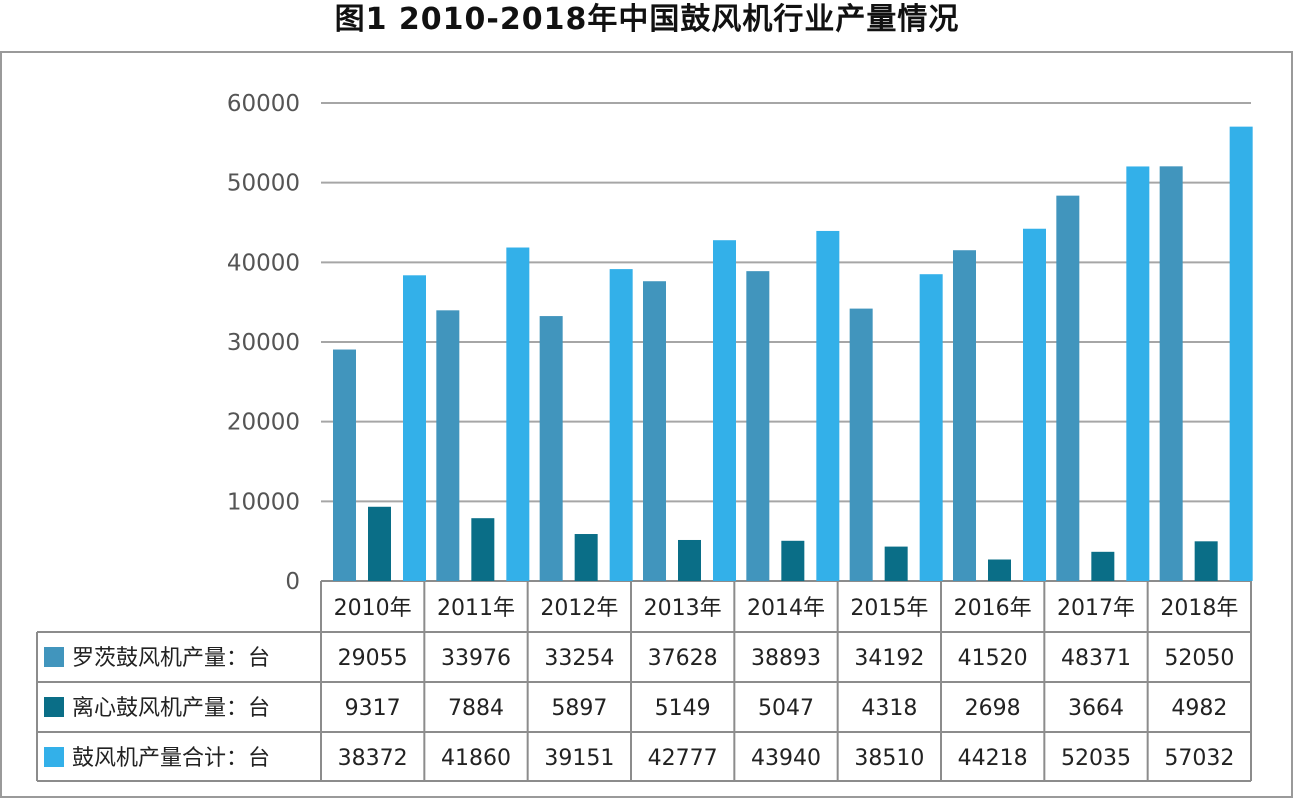 Image resolution: width=1294 pixels, height=799 pixels. I want to click on x-tick-label: 2016年, so click(993, 608).